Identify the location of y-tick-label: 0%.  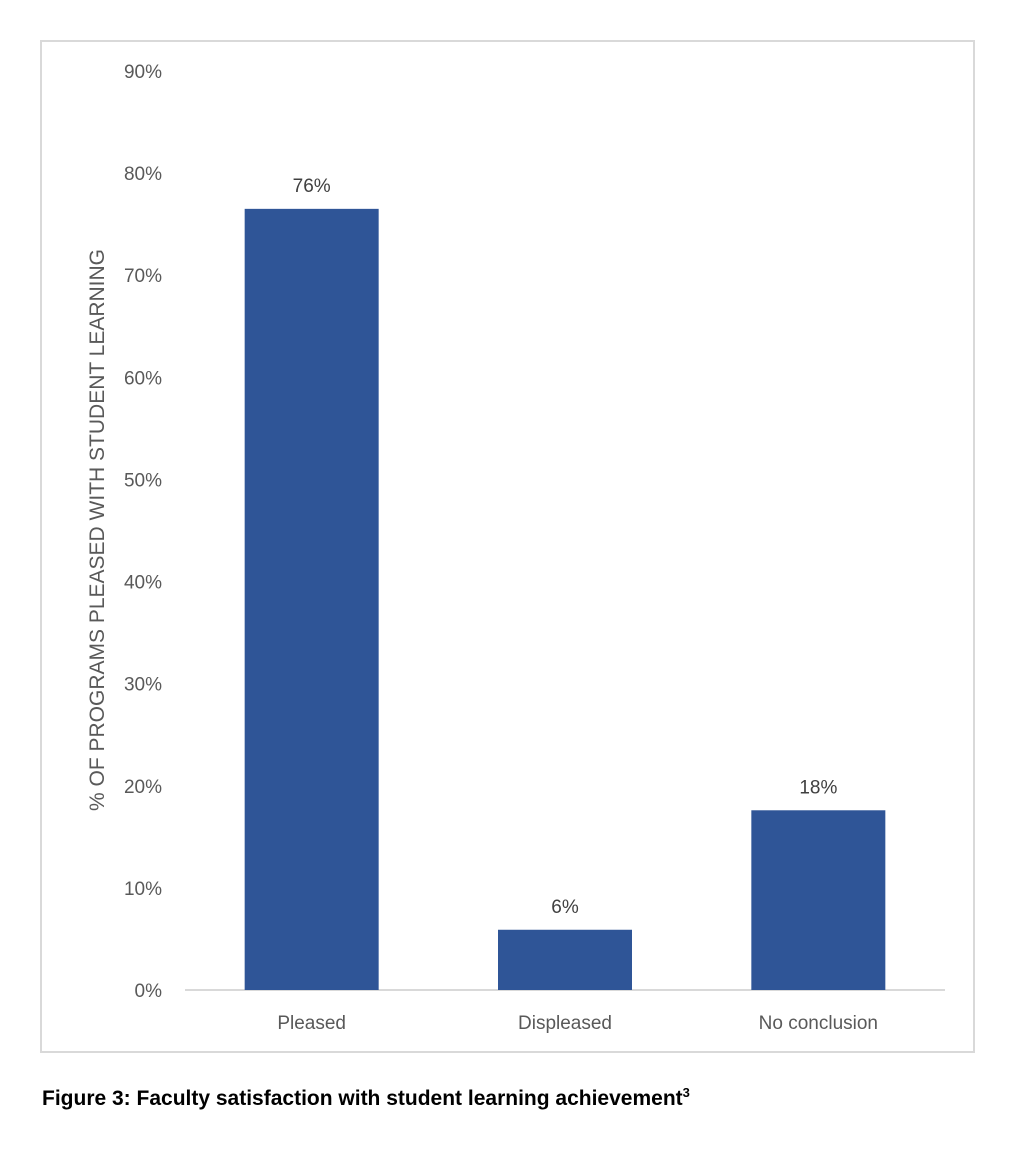
(149, 991).